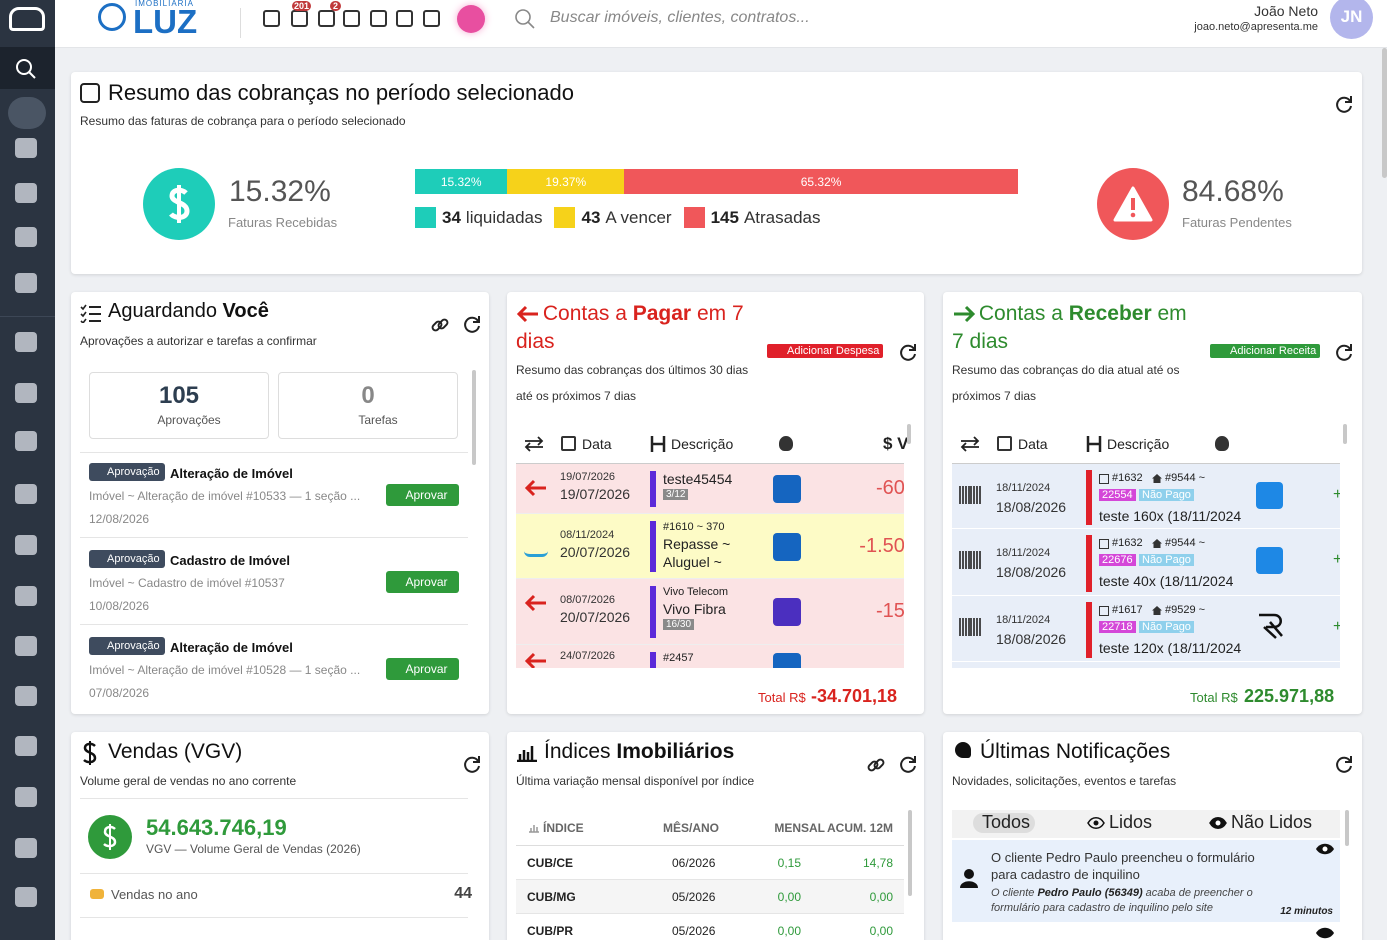  What do you see at coordinates (877, 863) in the screenshot?
I see `variation: 14,78` at bounding box center [877, 863].